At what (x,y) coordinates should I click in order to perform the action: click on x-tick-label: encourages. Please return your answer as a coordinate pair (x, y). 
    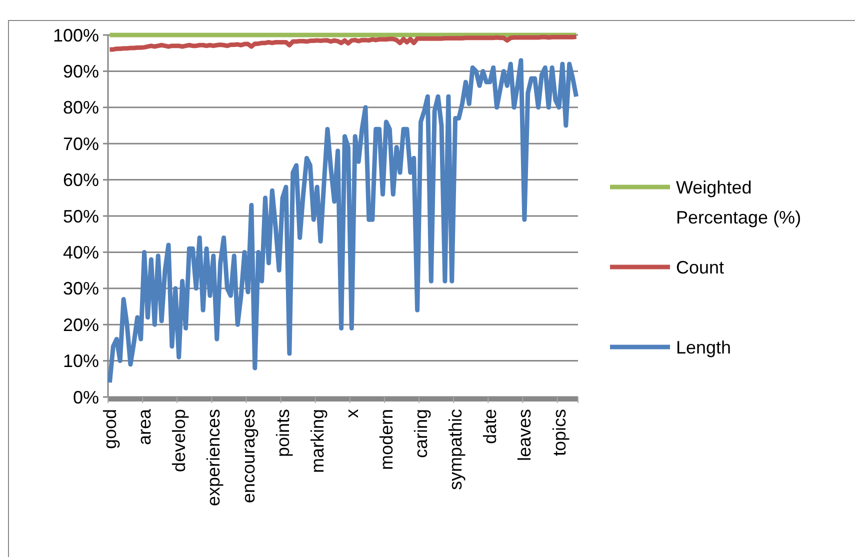
    Looking at the image, I should click on (248, 456).